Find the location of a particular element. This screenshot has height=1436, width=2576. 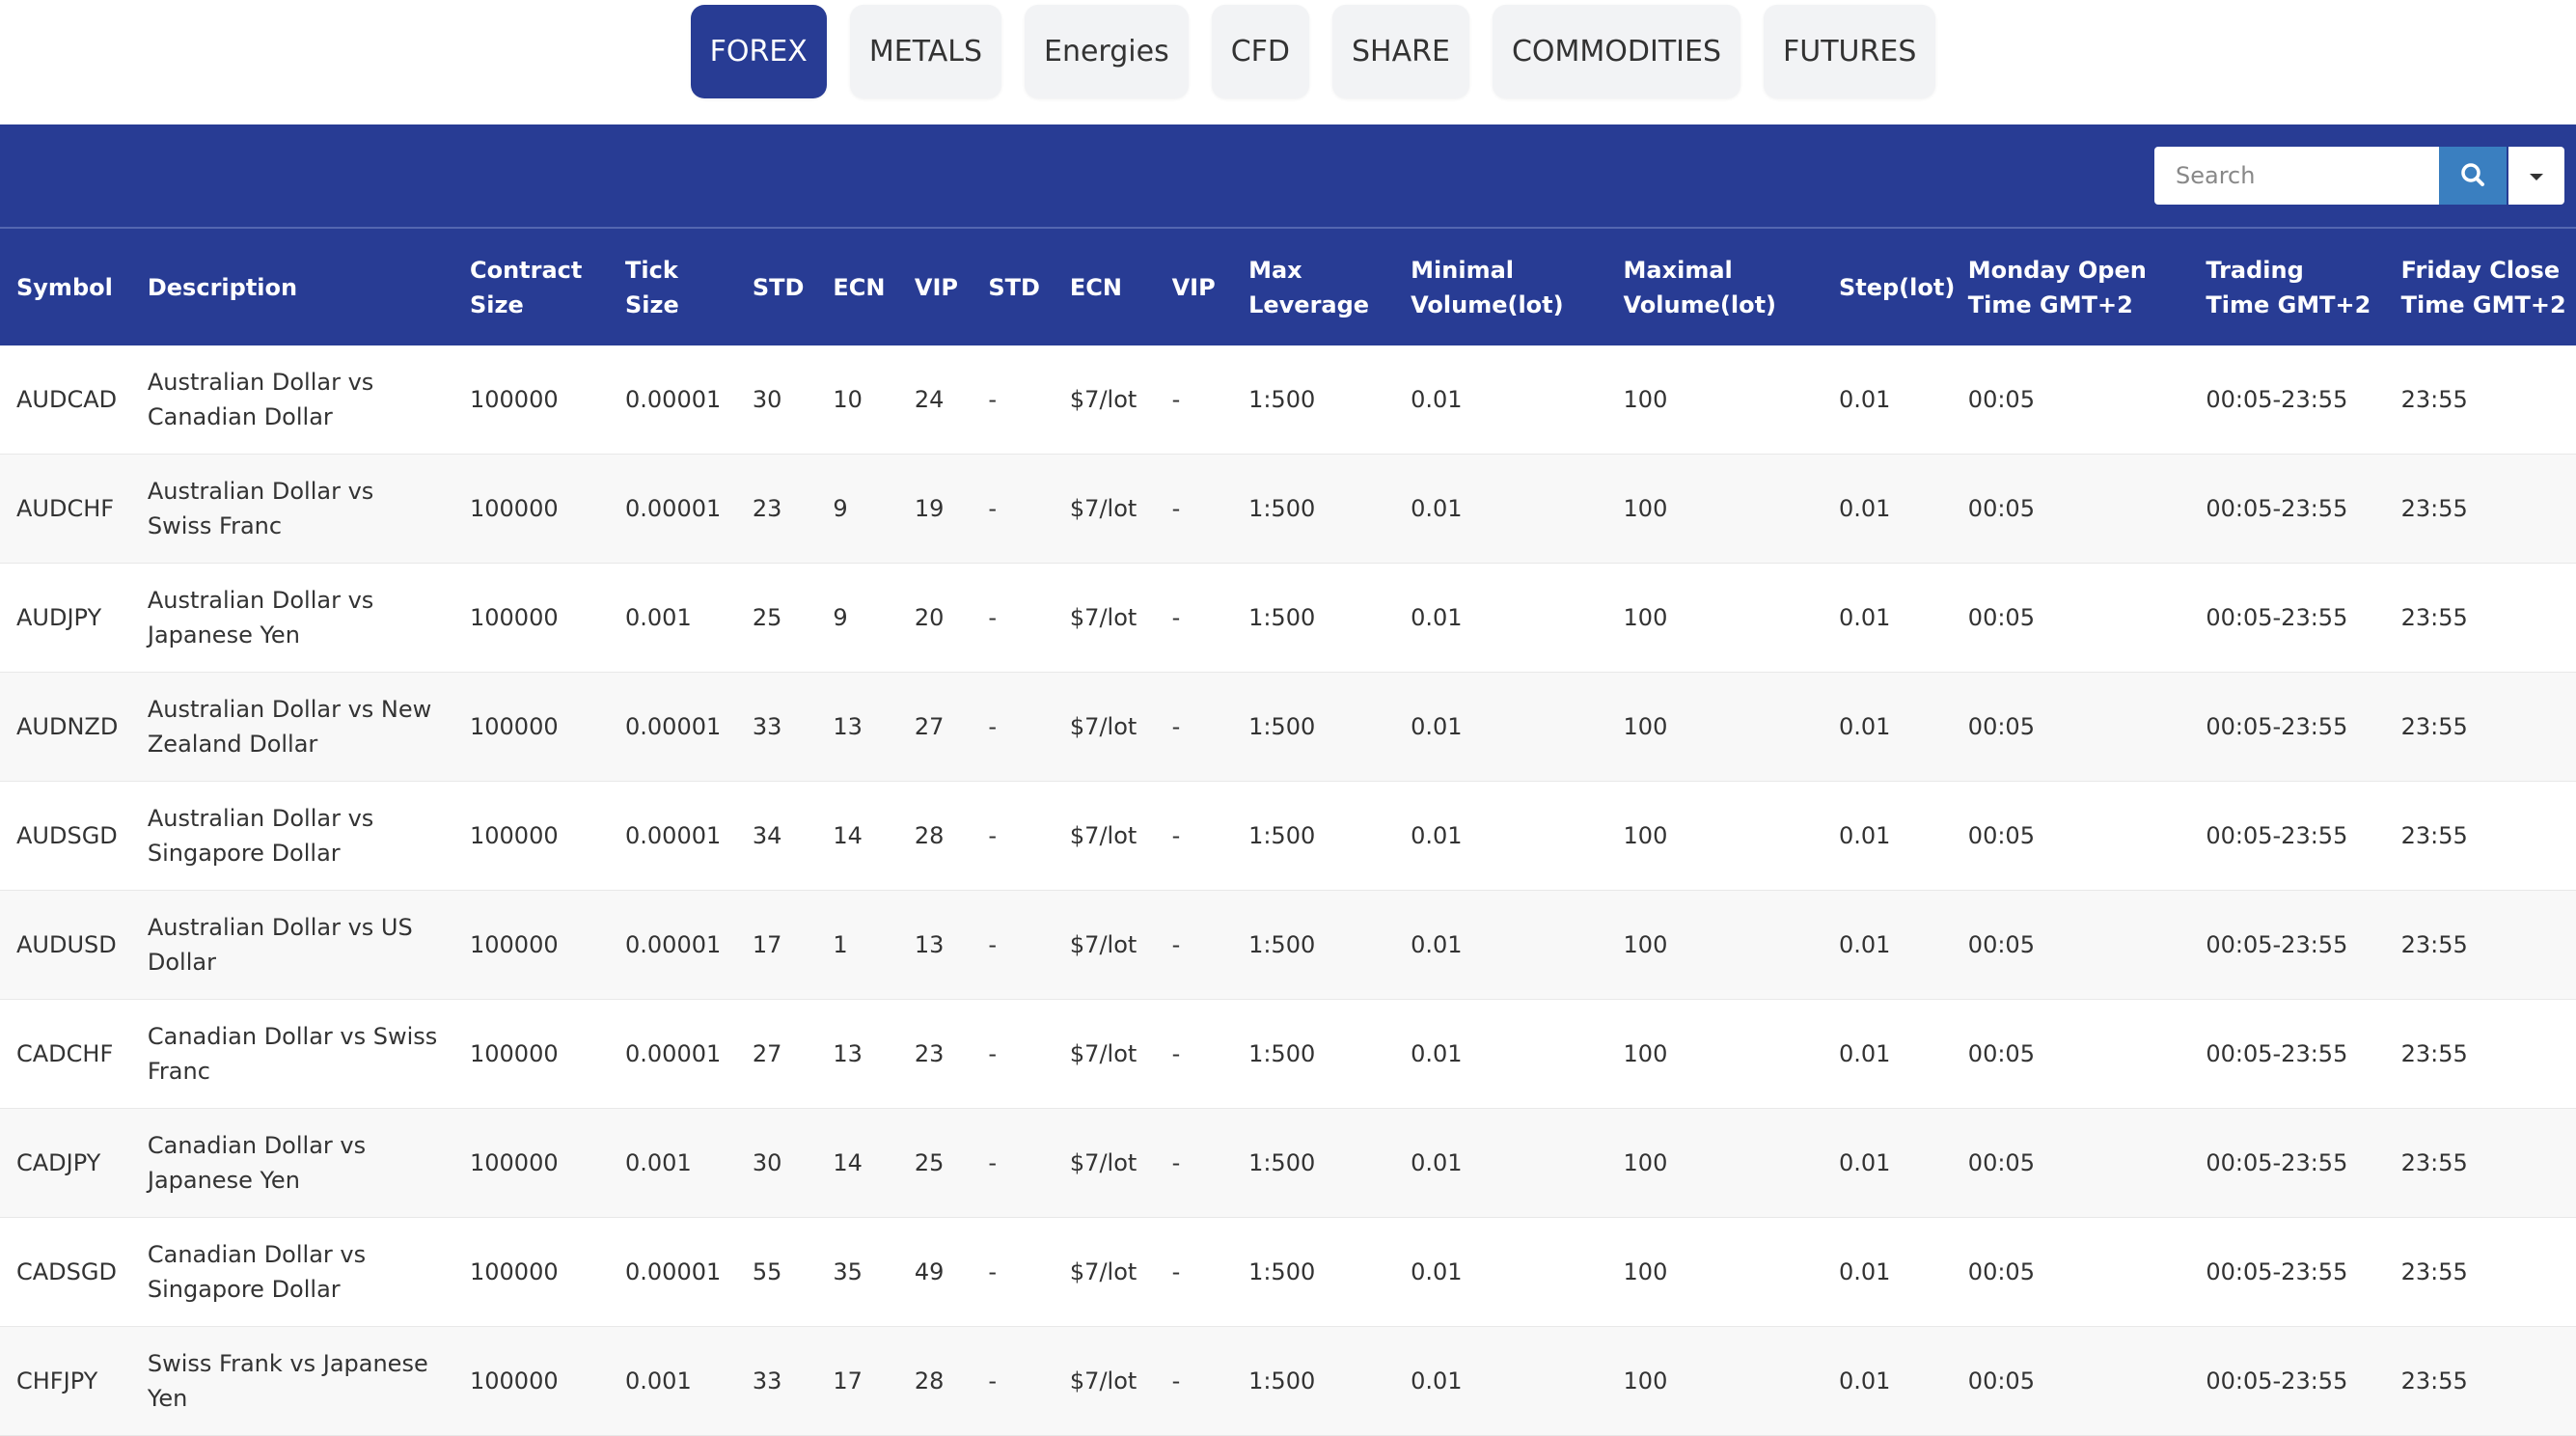

tab: METALS is located at coordinates (925, 51).